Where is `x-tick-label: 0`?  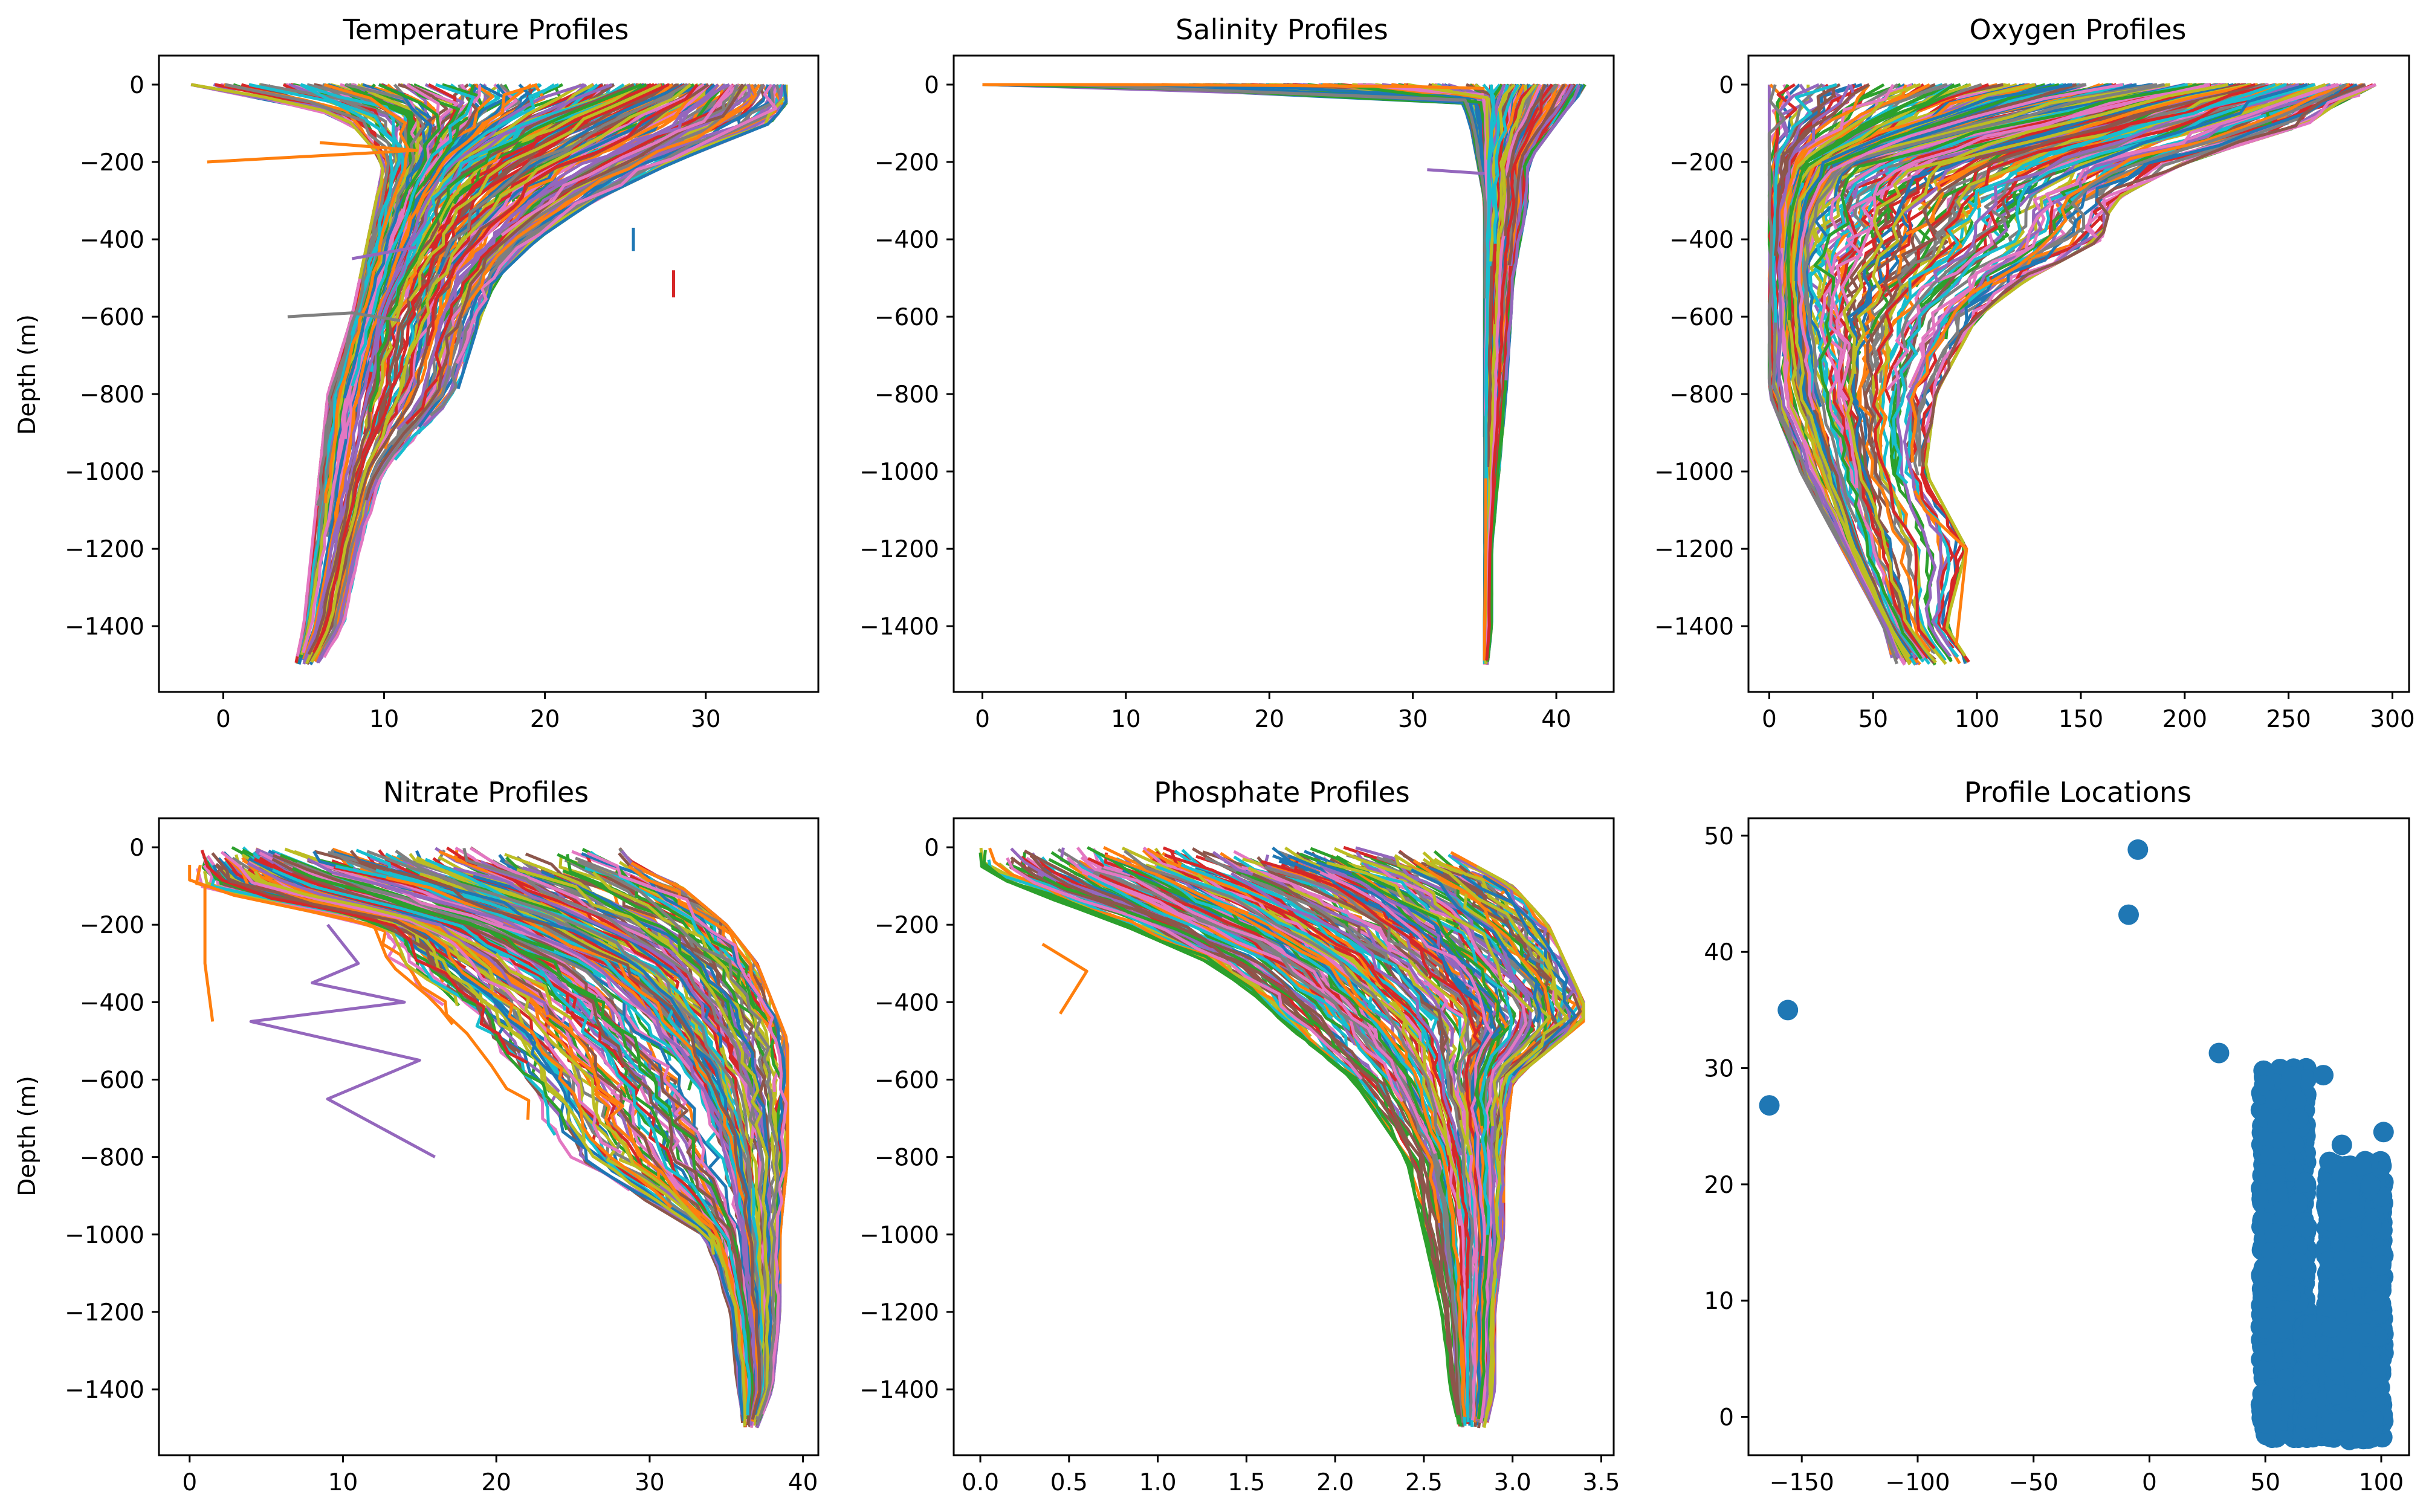 x-tick-label: 0 is located at coordinates (189, 1482).